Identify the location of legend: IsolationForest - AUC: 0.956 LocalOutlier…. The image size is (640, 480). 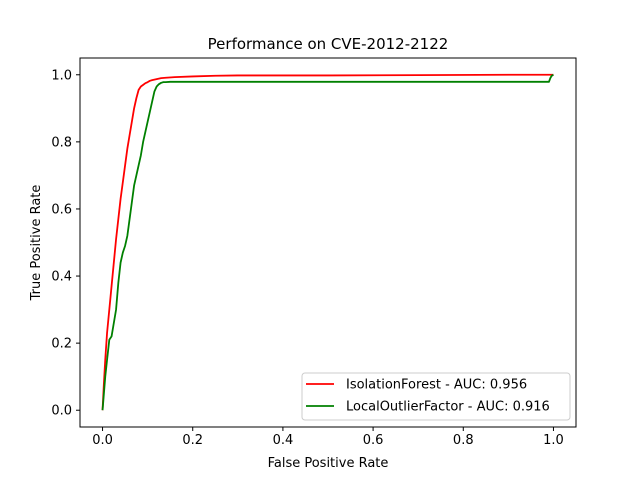
(436, 396).